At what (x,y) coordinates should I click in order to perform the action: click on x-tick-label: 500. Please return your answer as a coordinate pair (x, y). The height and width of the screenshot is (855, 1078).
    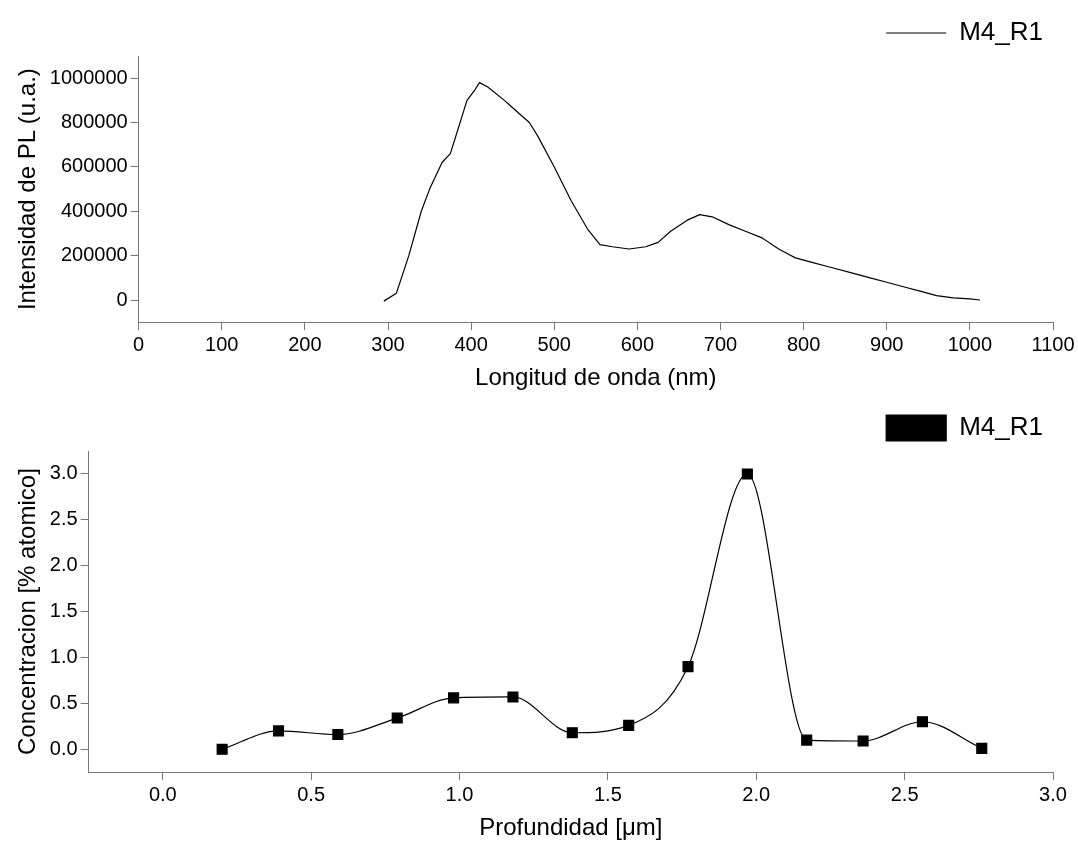
    Looking at the image, I should click on (554, 343).